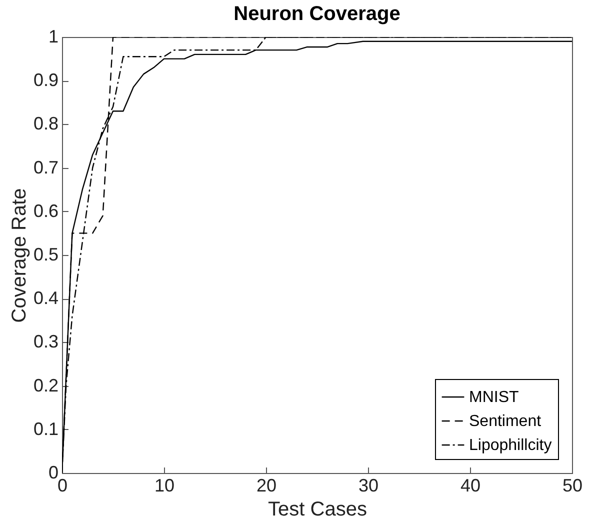  Describe the element at coordinates (494, 397) in the screenshot. I see `legend-label: MNIST` at that location.